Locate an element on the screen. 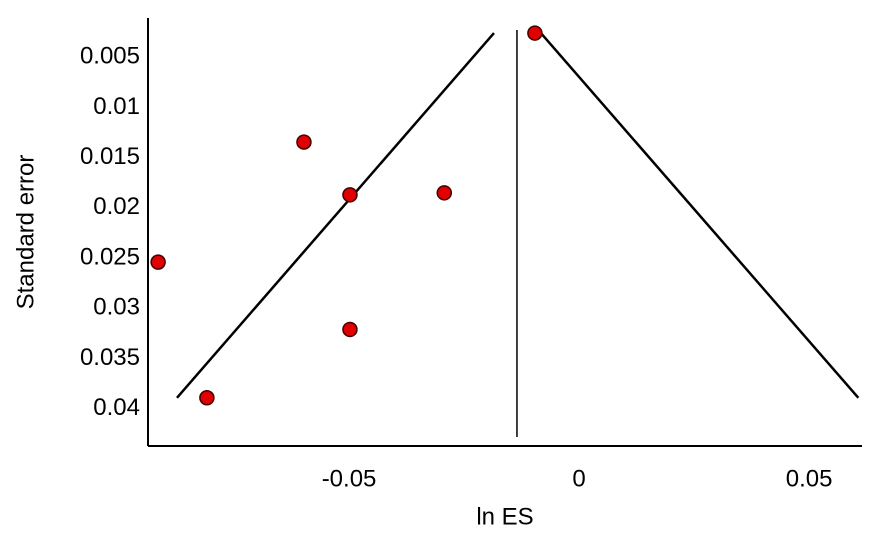 This screenshot has width=878, height=538. y-tick-label: 0.035 is located at coordinates (110, 357).